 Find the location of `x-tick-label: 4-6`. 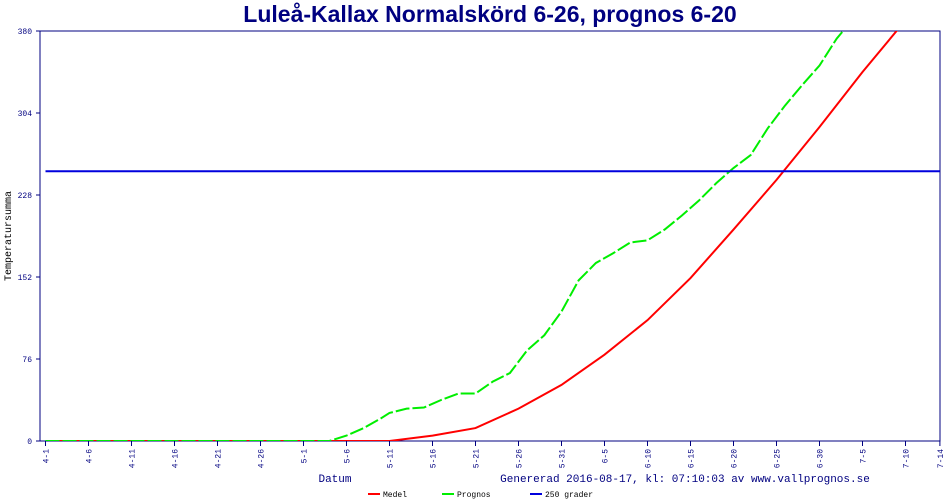

x-tick-label: 4-6 is located at coordinates (90, 456).